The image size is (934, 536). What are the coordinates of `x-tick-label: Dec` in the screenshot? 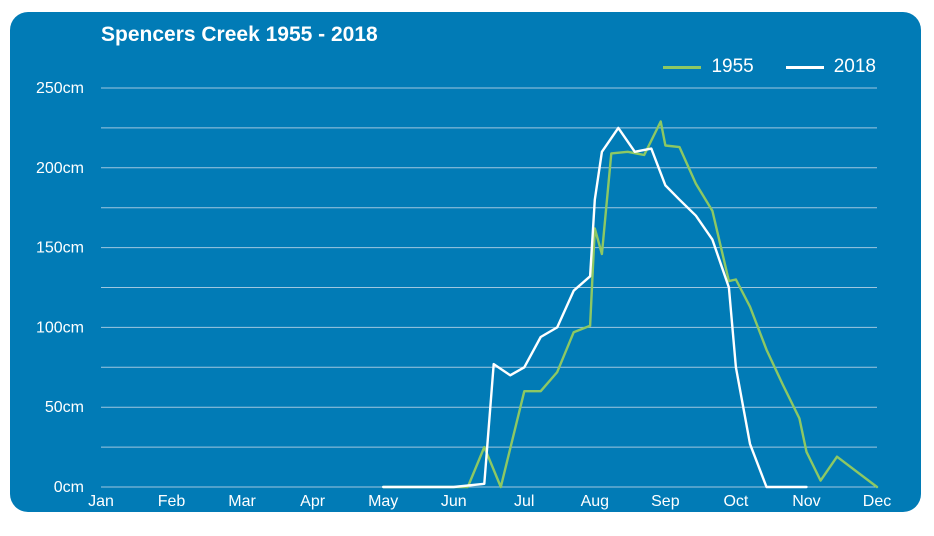 It's located at (877, 501).